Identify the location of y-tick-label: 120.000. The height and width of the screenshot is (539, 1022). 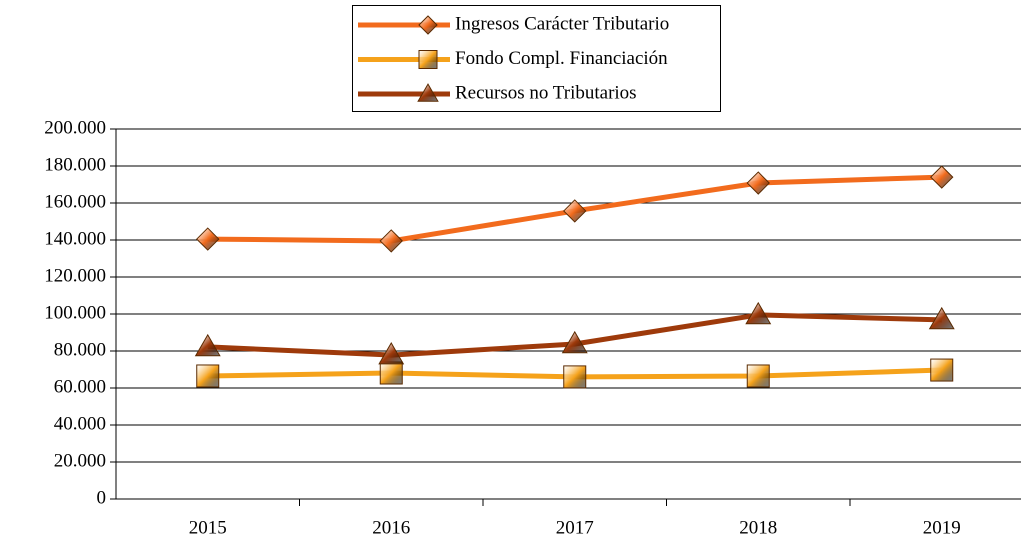
(75, 275).